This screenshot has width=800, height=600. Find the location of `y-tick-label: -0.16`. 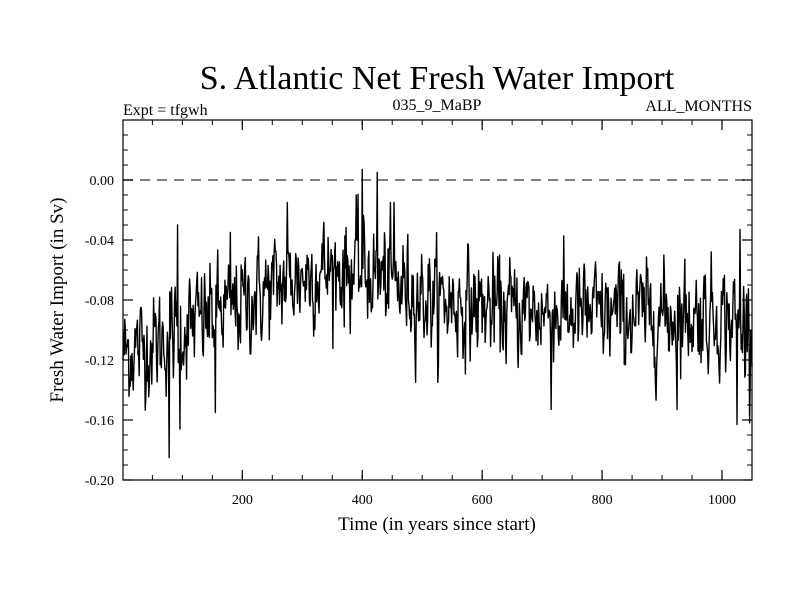

y-tick-label: -0.16 is located at coordinates (99, 421).